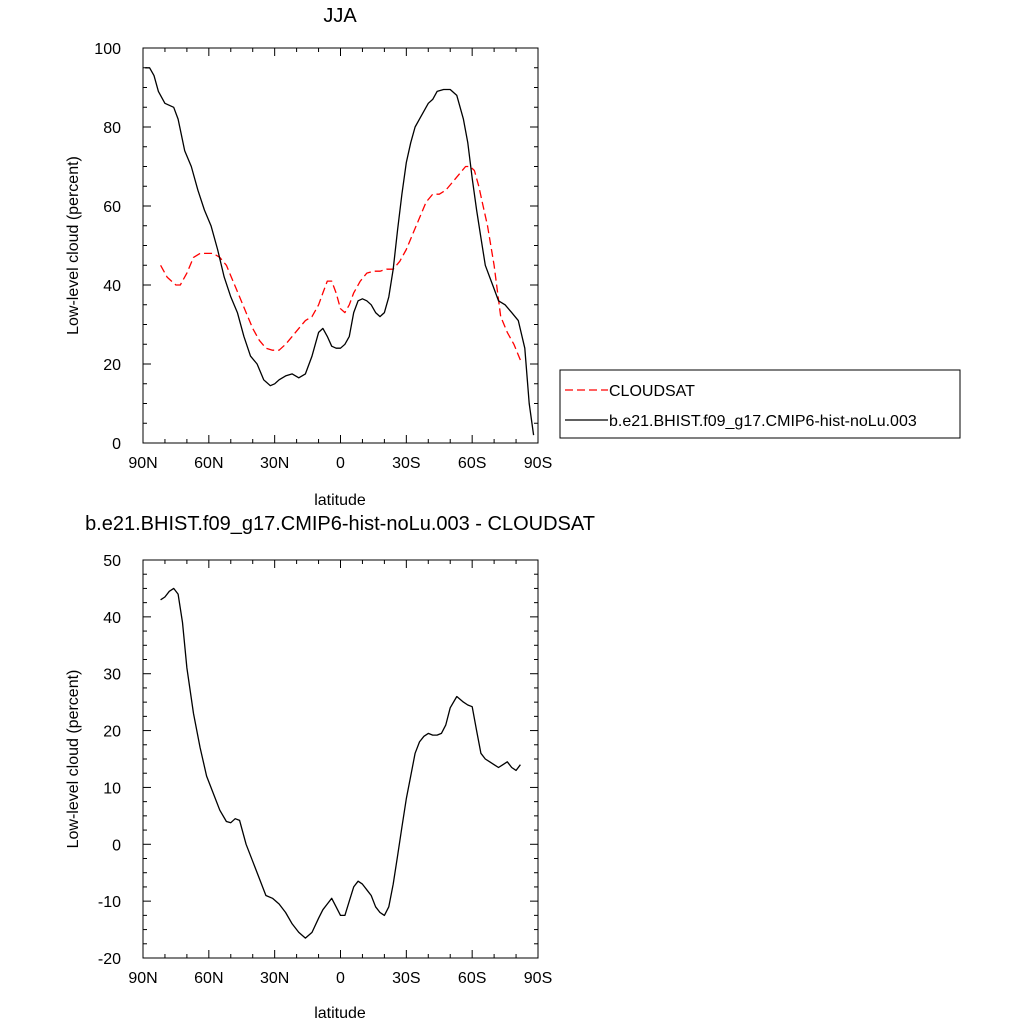  I want to click on bottom-y-tick-label: -10, so click(109, 902).